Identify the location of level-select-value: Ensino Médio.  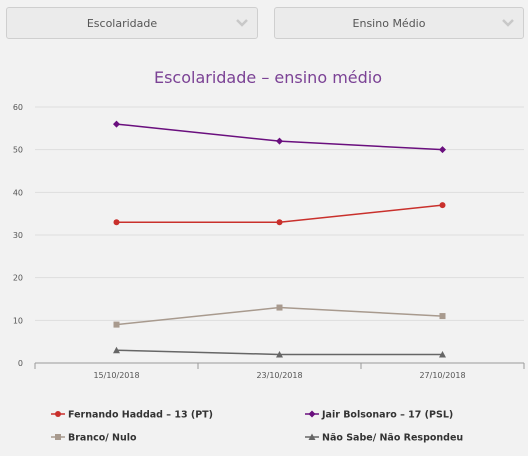
(389, 23).